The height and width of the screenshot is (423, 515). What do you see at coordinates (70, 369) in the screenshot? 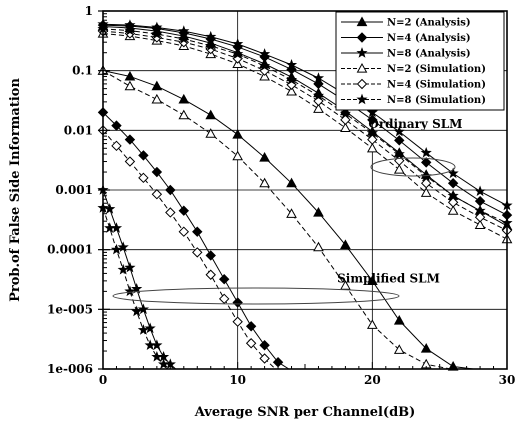
I see `y-tick-label: 1e-006` at bounding box center [70, 369].